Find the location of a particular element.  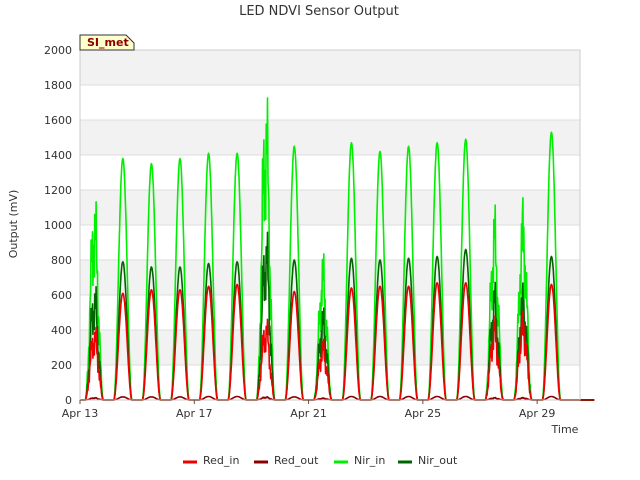

y-tick-label: 1000 is located at coordinates (58, 225).